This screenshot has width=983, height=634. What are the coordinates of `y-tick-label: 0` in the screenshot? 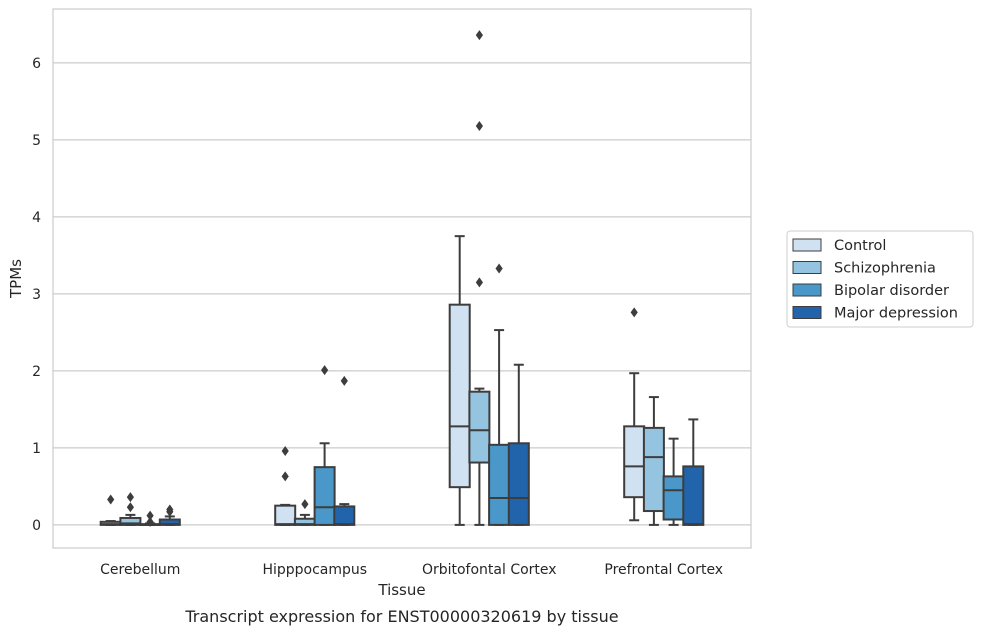 It's located at (36, 526).